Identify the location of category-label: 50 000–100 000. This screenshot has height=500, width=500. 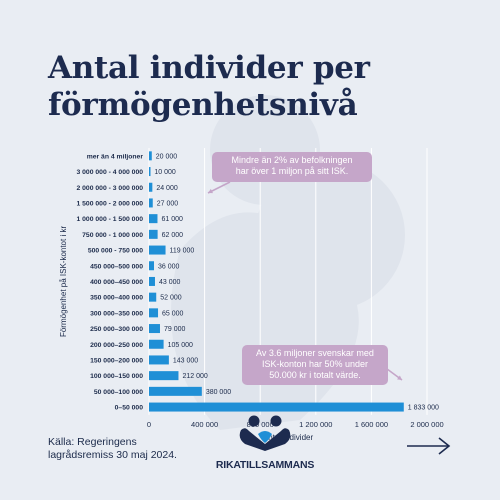
(118, 392).